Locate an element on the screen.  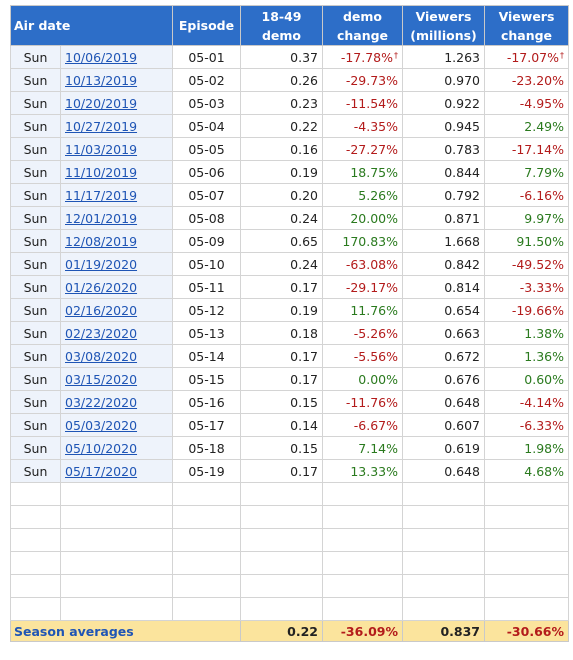
air-date-link: 05/10/2020 is located at coordinates (101, 448).